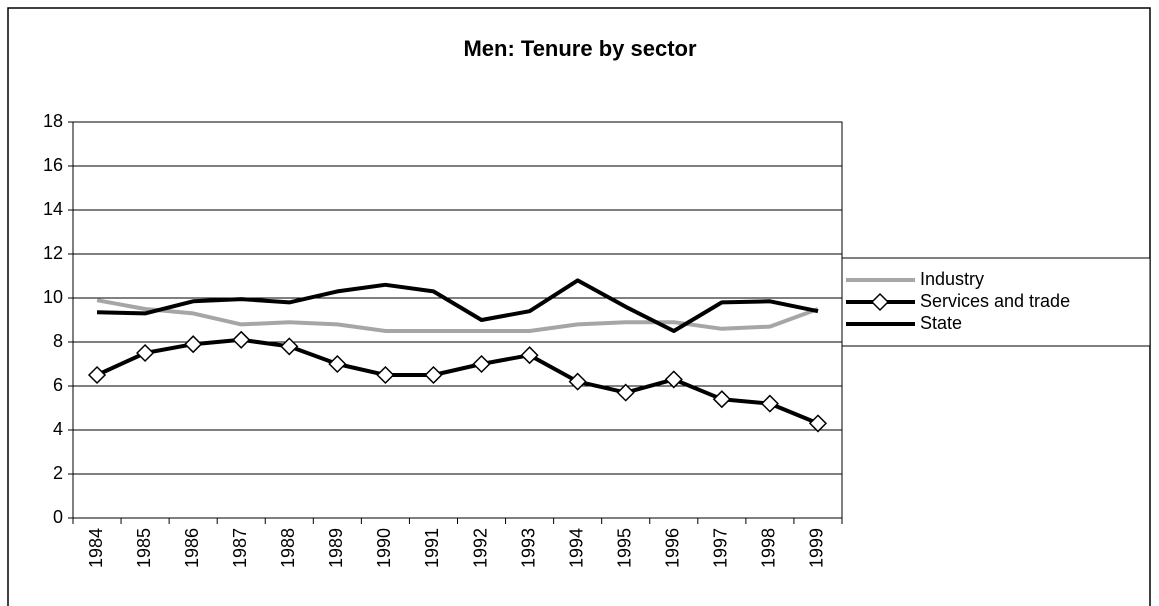 The width and height of the screenshot is (1159, 606). What do you see at coordinates (673, 548) in the screenshot?
I see `x-tick-label: 1996` at bounding box center [673, 548].